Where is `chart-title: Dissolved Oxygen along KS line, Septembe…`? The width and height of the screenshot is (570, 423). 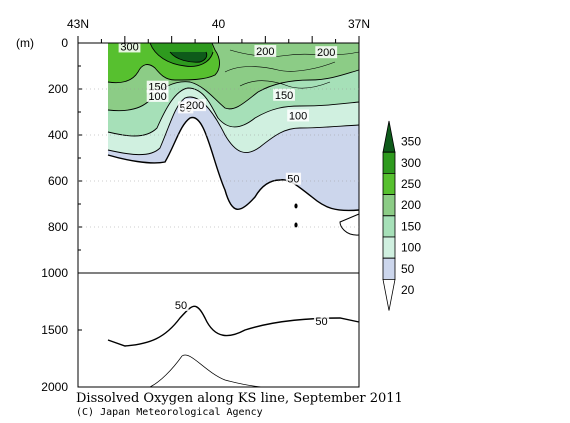 chart-title: Dissolved Oxygen along KS line, Septembe… is located at coordinates (239, 398).